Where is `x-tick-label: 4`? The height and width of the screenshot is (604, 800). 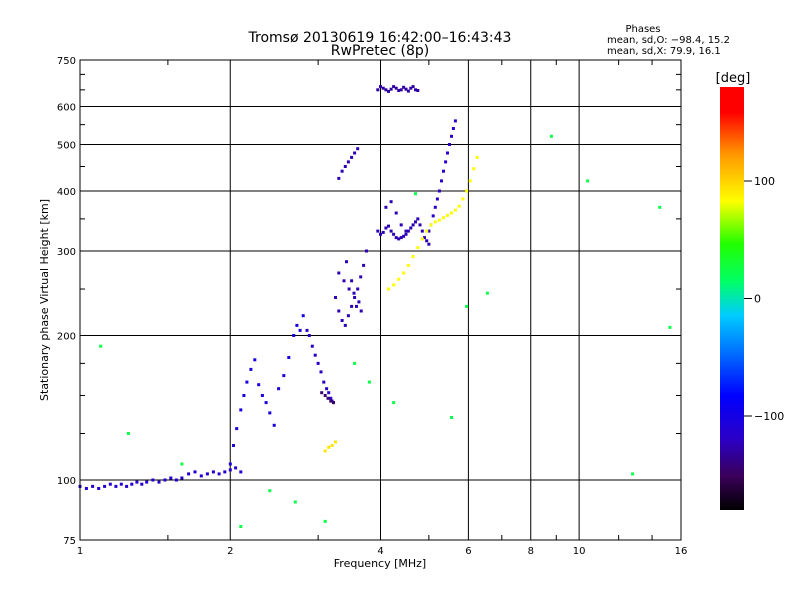 x-tick-label: 4 is located at coordinates (380, 551).